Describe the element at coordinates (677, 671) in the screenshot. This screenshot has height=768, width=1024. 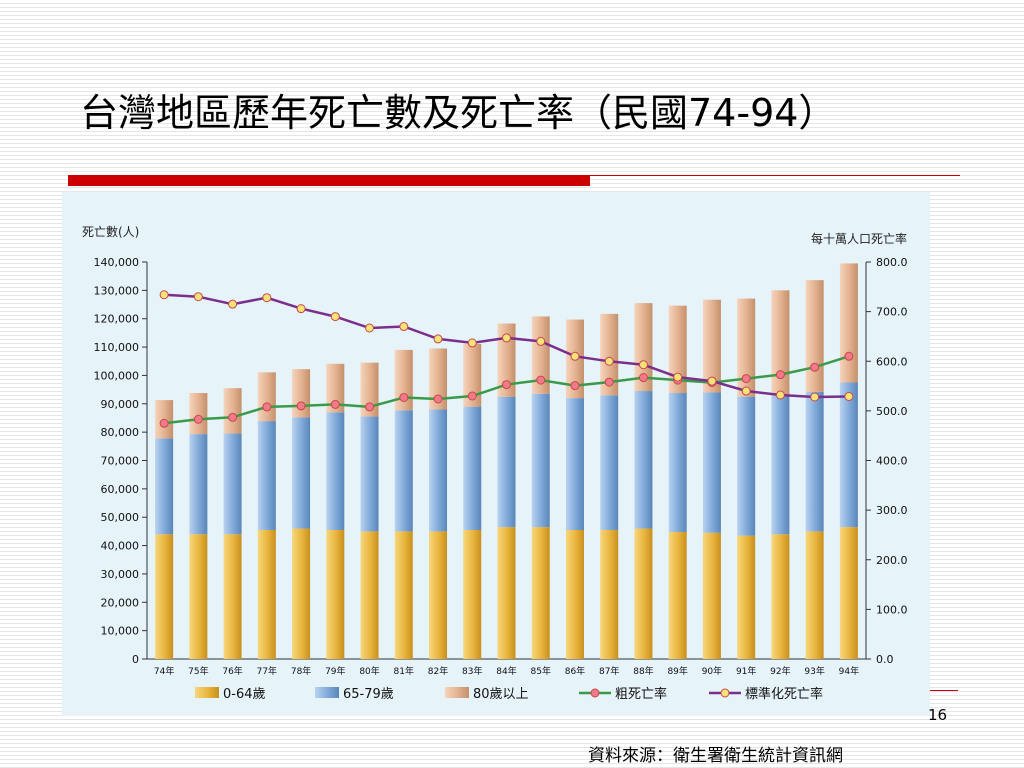
I see `x-tick-label: 89年` at that location.